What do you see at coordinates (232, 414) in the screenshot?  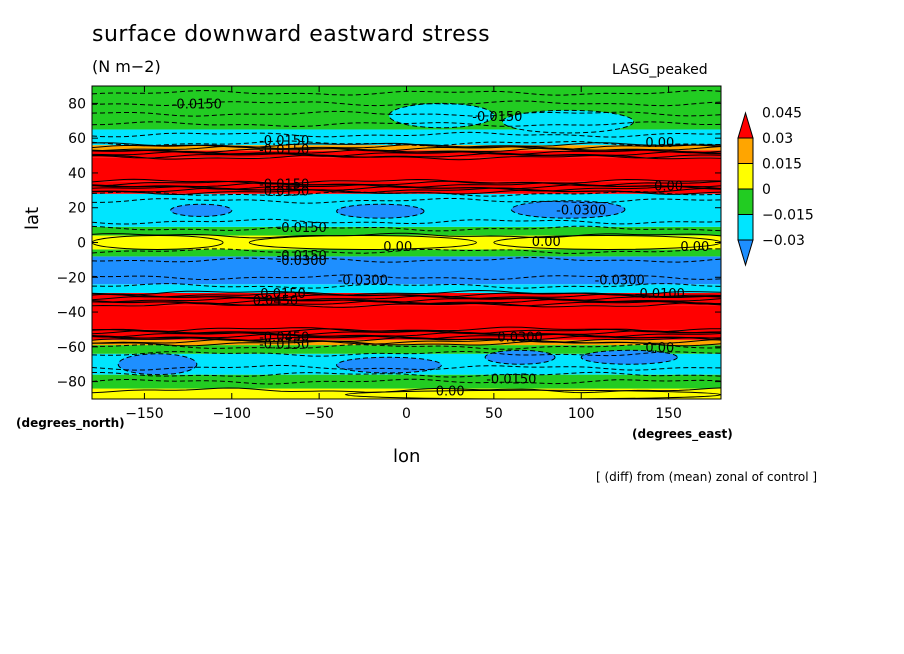 I see `x-tick-label: −100` at bounding box center [232, 414].